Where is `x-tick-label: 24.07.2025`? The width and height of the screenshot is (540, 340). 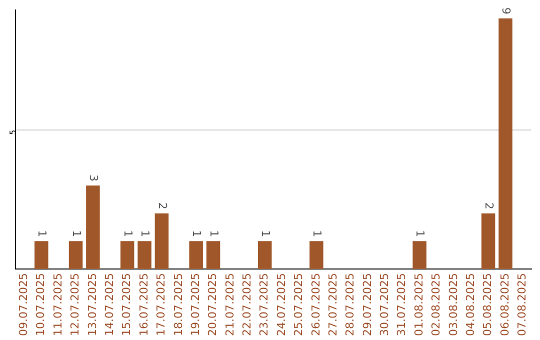
x-tick-label: 24.07.2025 is located at coordinates (281, 304).